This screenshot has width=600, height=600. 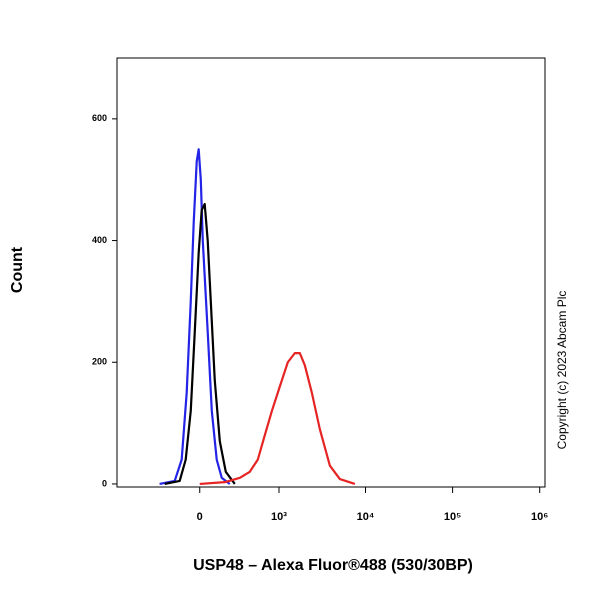 What do you see at coordinates (99, 118) in the screenshot?
I see `y-tick-label: 600` at bounding box center [99, 118].